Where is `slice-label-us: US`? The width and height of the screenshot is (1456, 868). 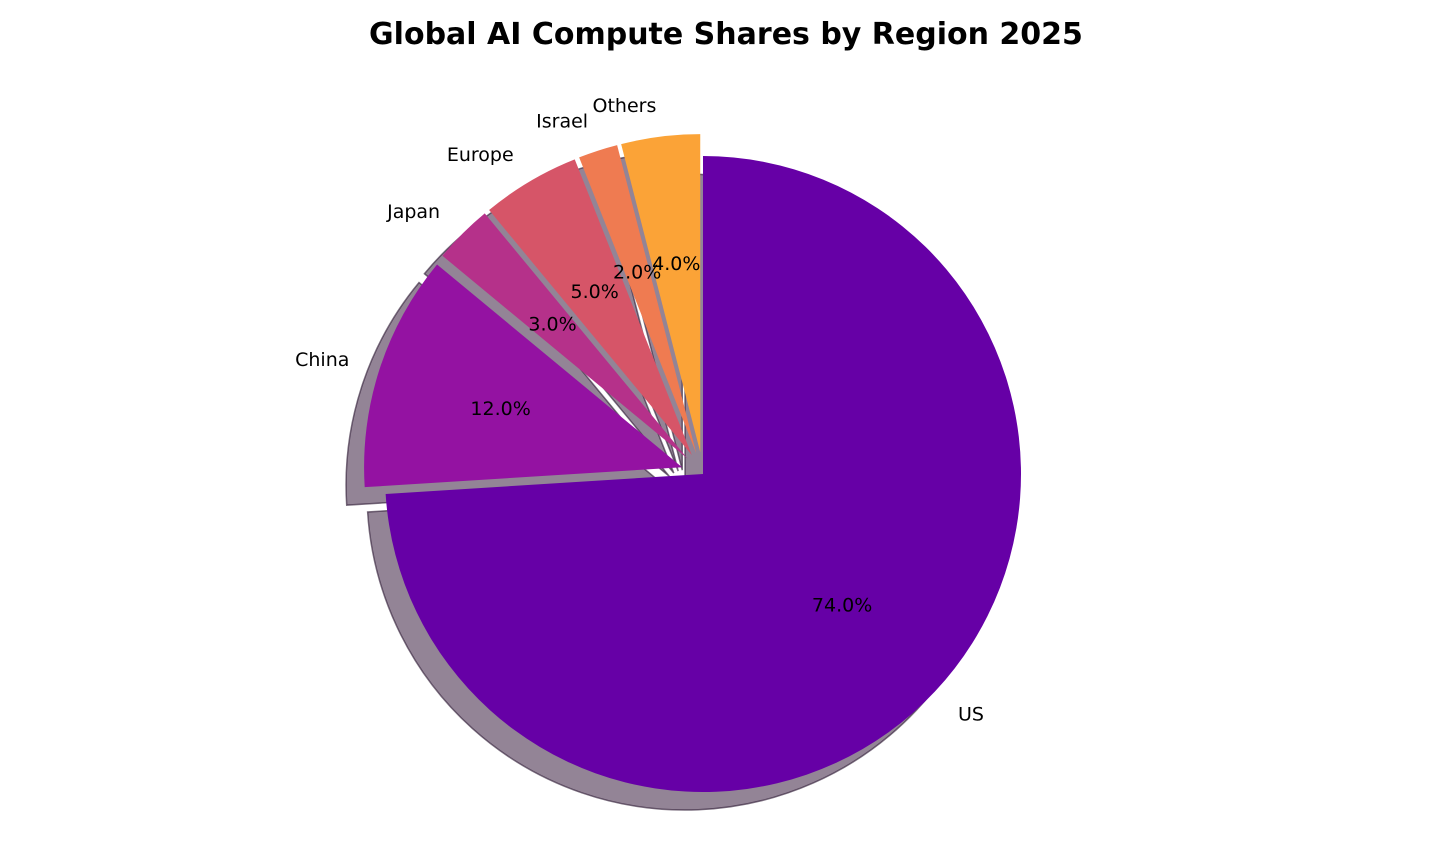 slice-label-us: US is located at coordinates (971, 715).